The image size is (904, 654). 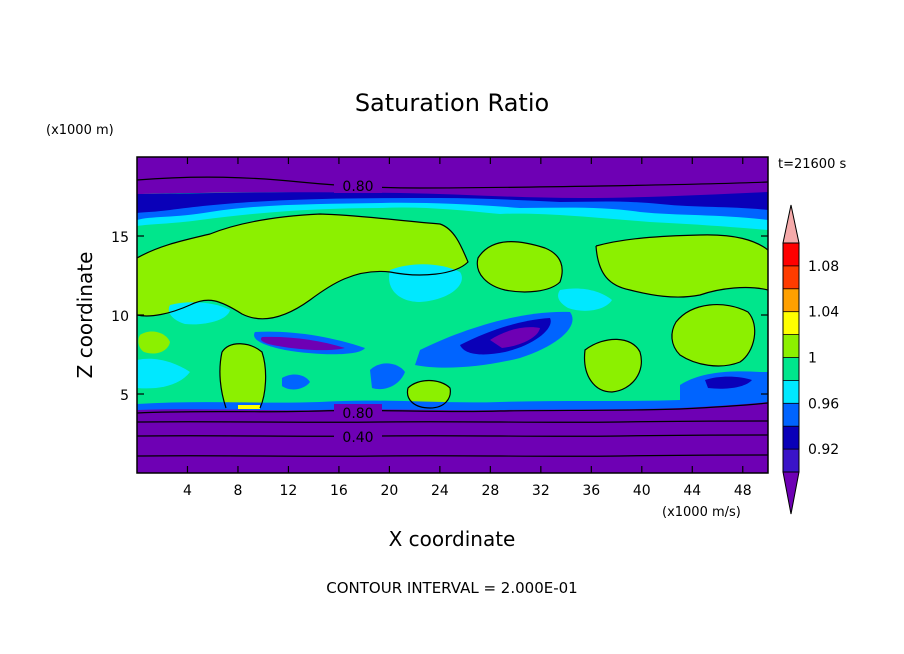 I want to click on contour-label-lower-040: 0.40, so click(x=357, y=438).